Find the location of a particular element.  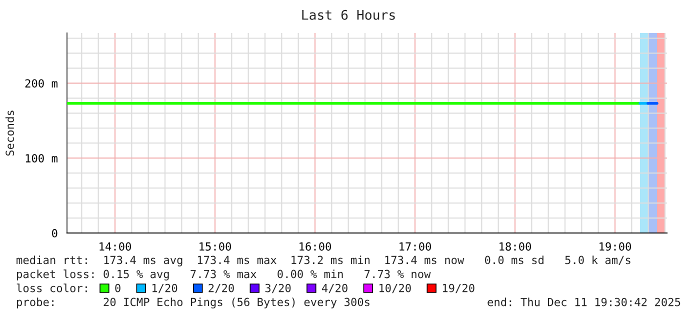

legend-label: 1/20 is located at coordinates (165, 289).